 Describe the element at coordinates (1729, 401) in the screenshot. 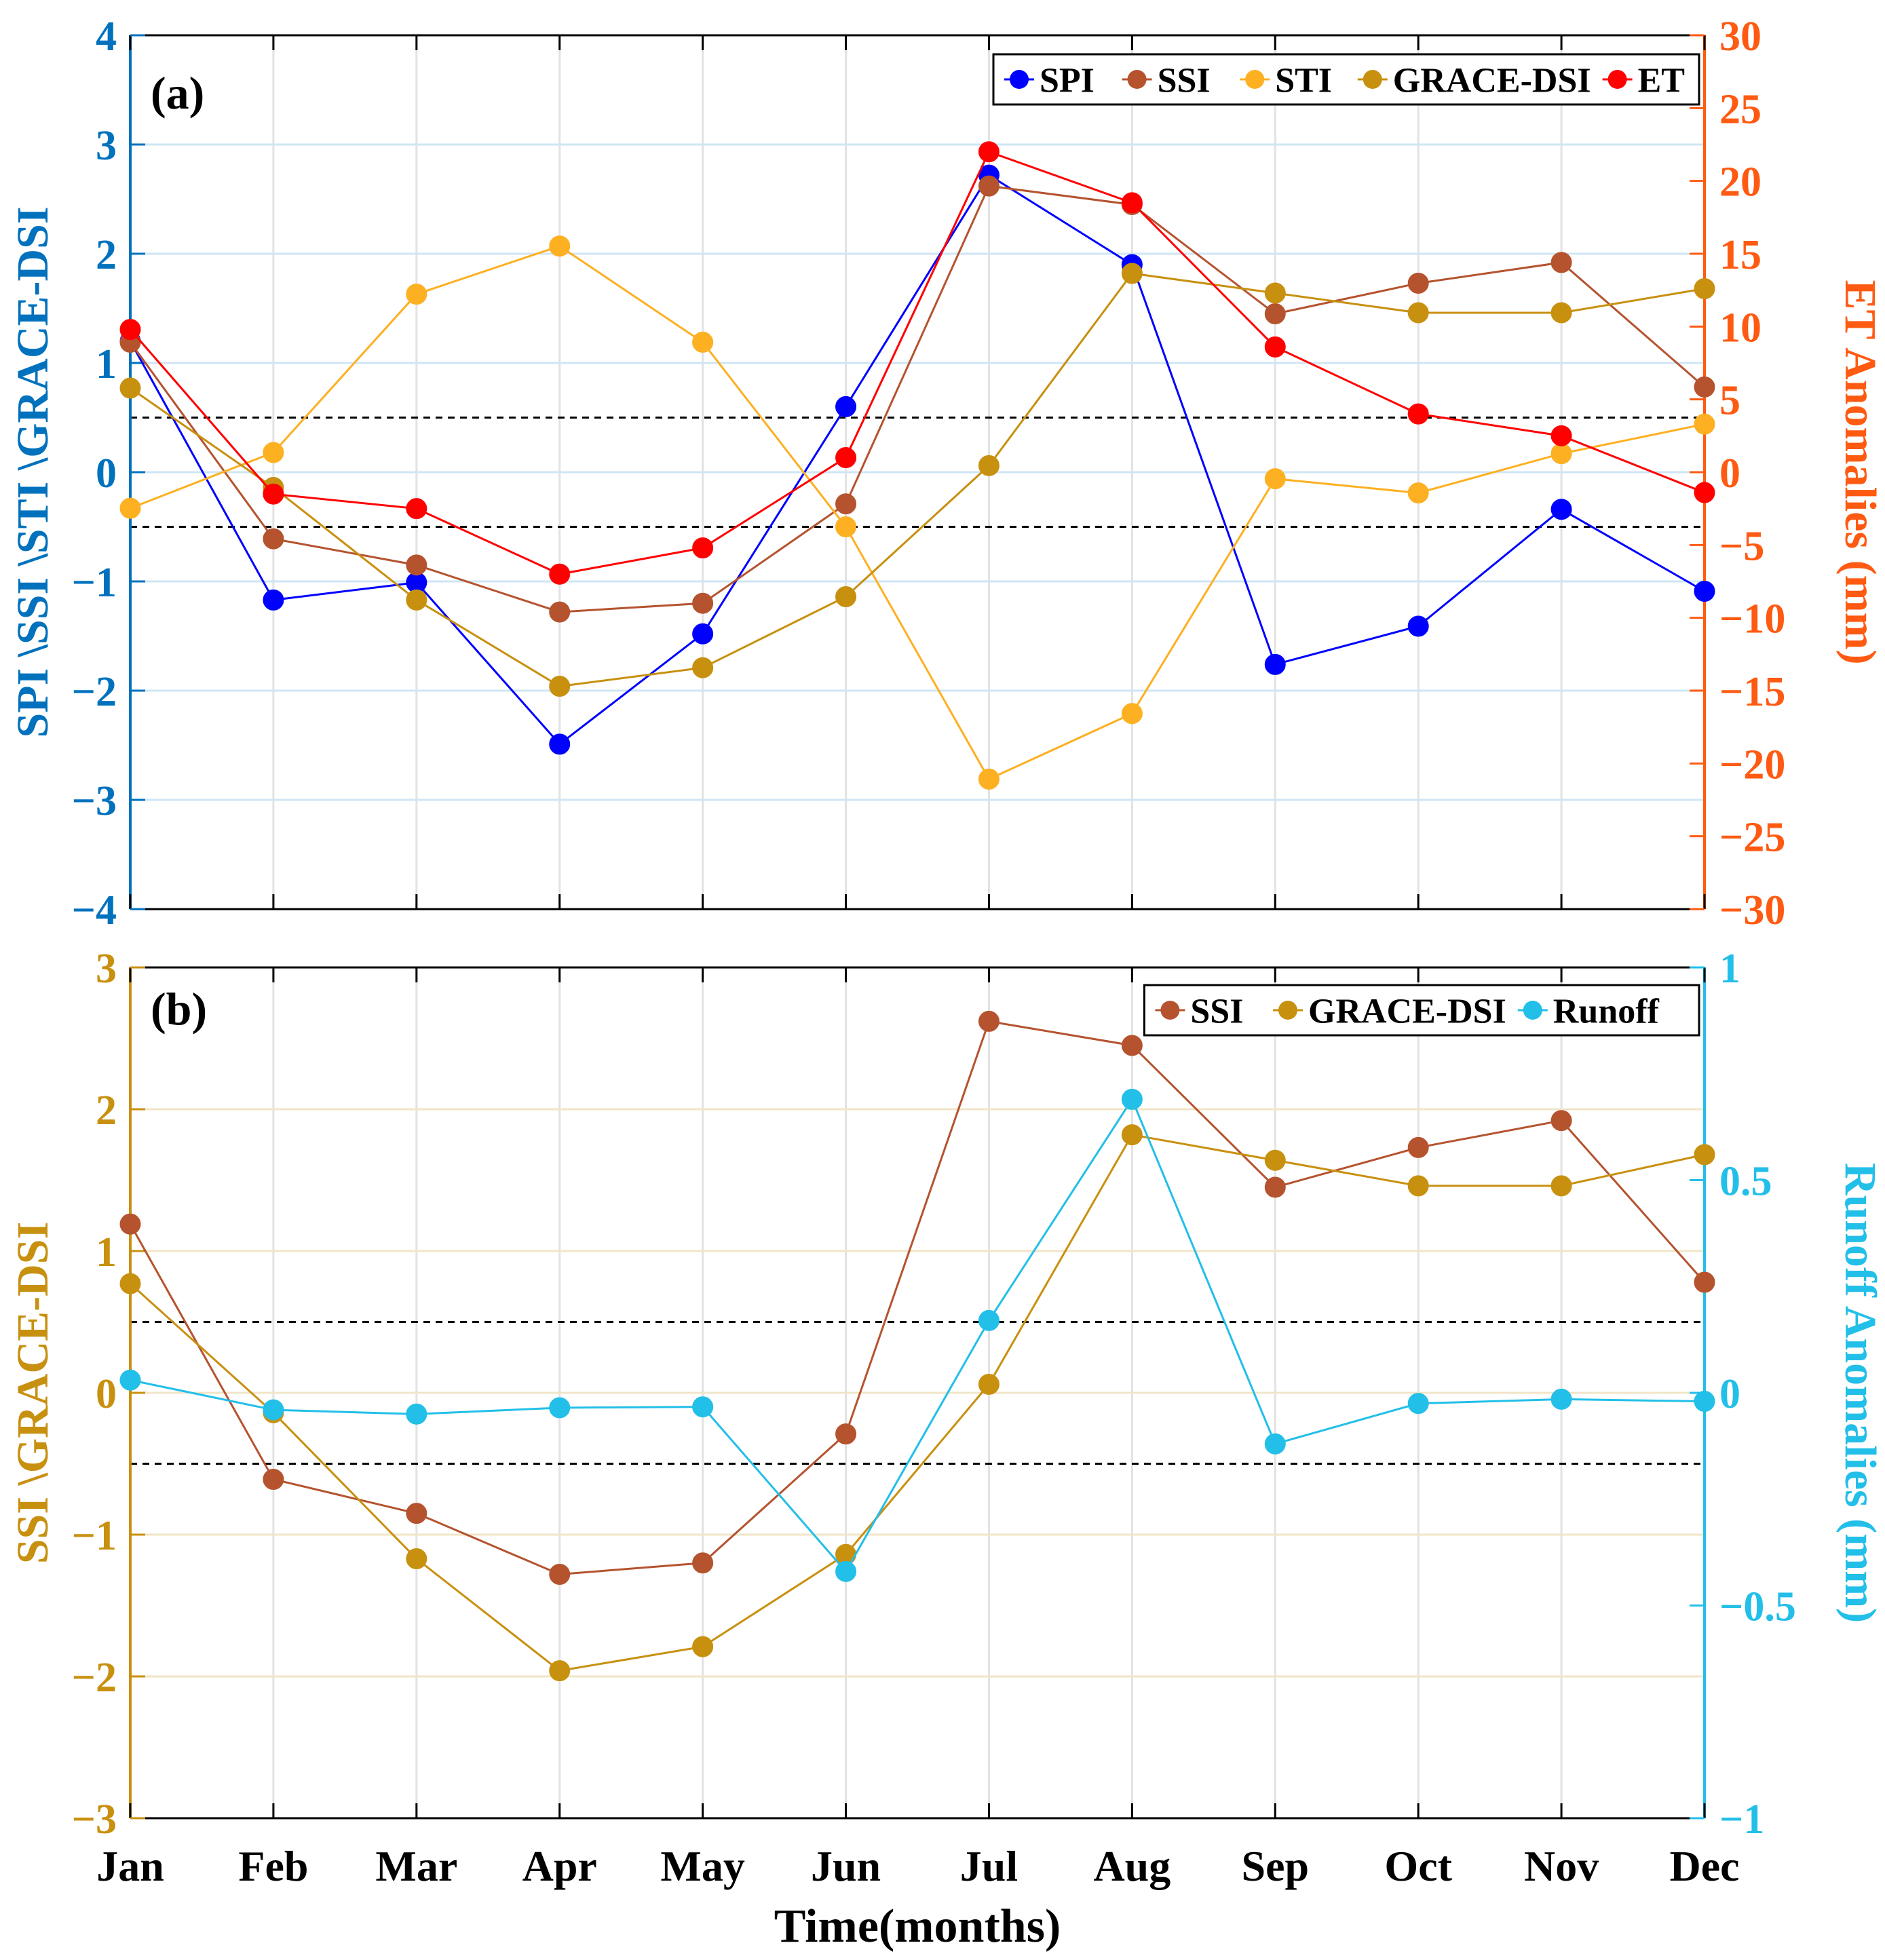

I see `right-tick-label: 5` at that location.